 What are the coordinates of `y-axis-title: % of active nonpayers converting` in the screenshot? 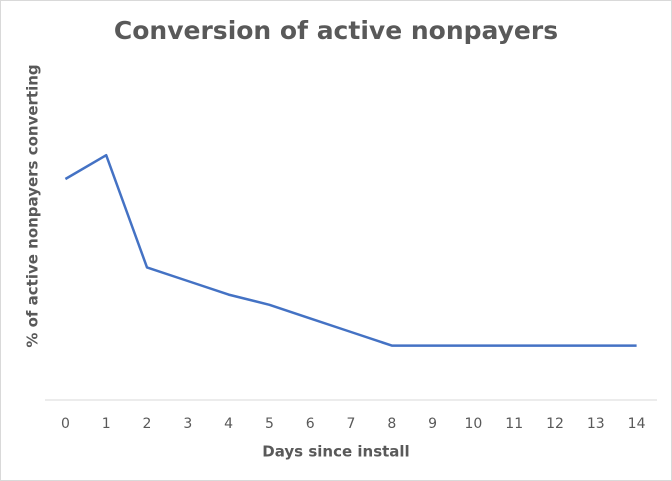 It's located at (33, 205).